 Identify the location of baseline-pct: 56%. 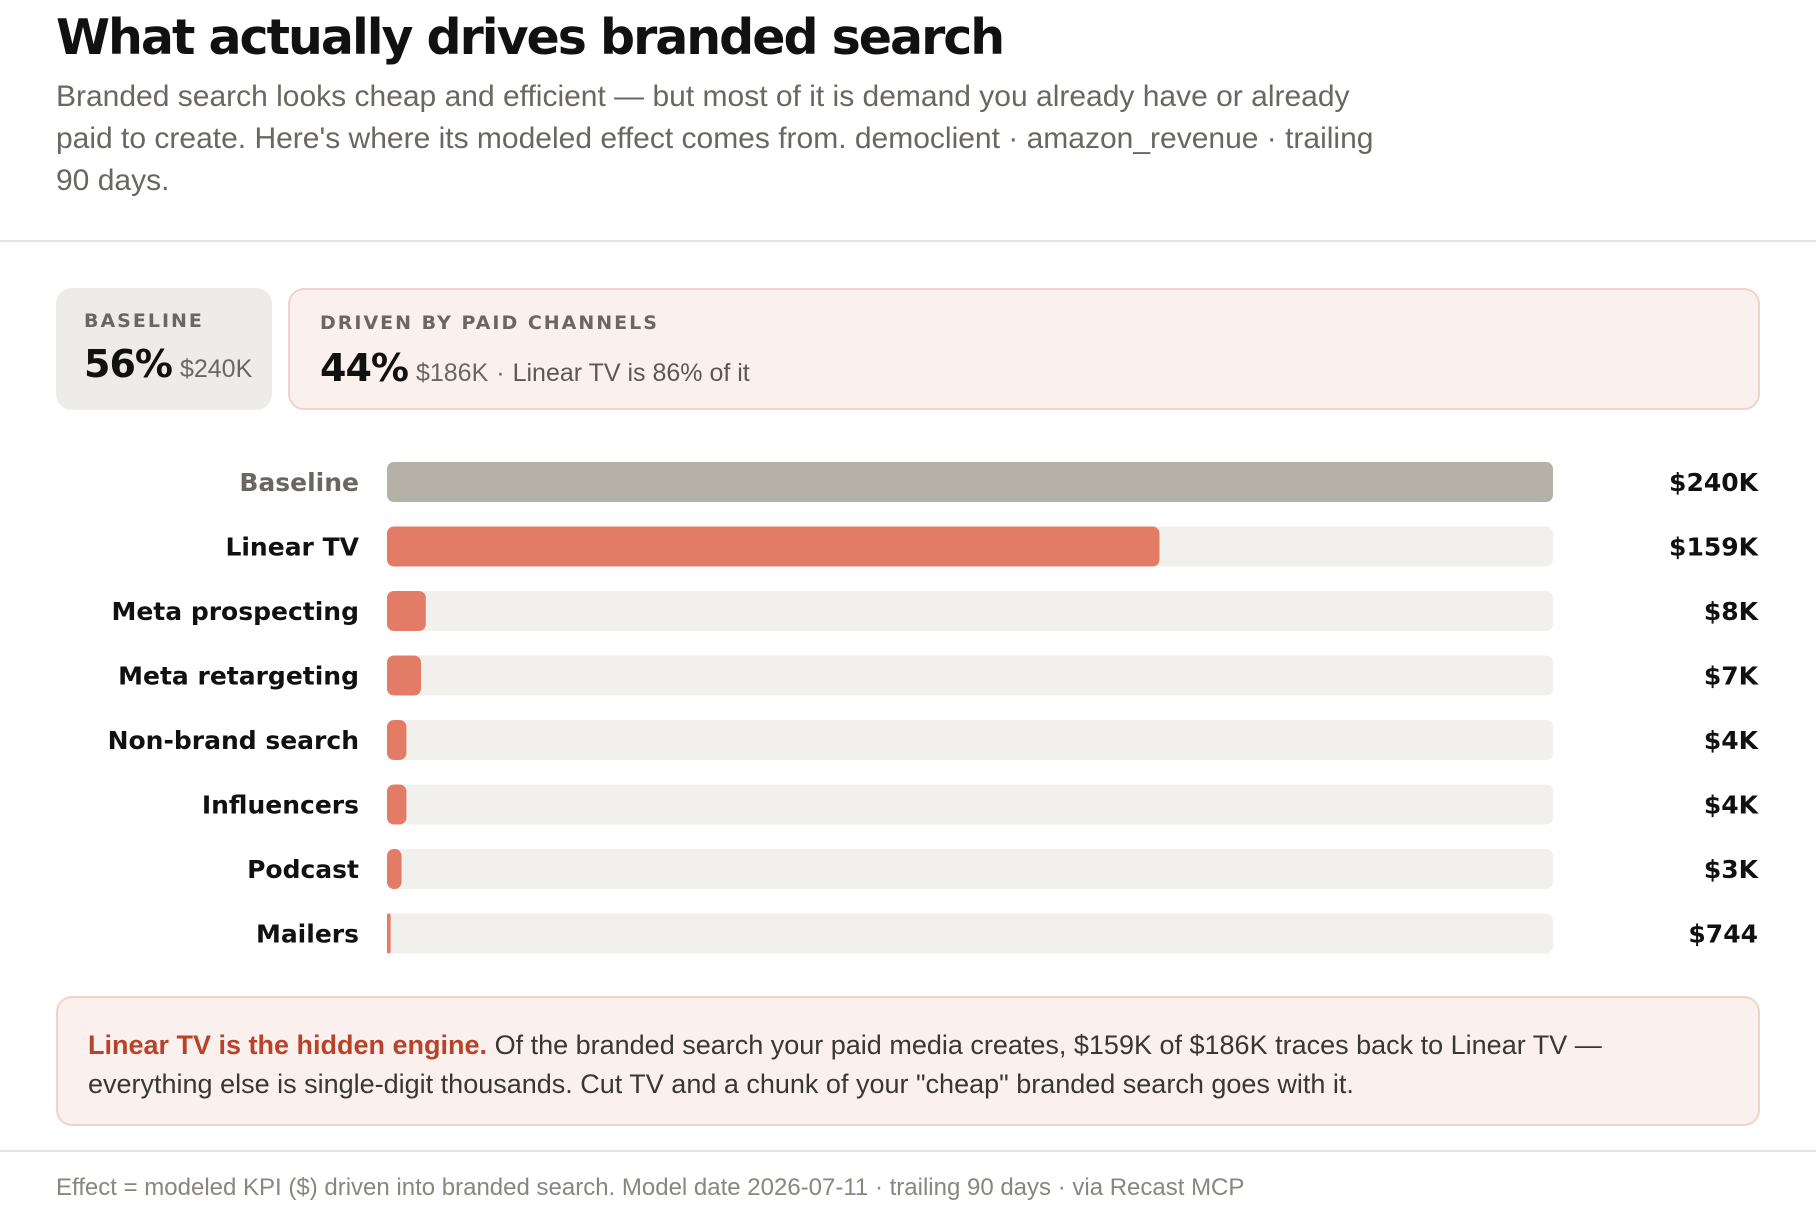
(128, 364).